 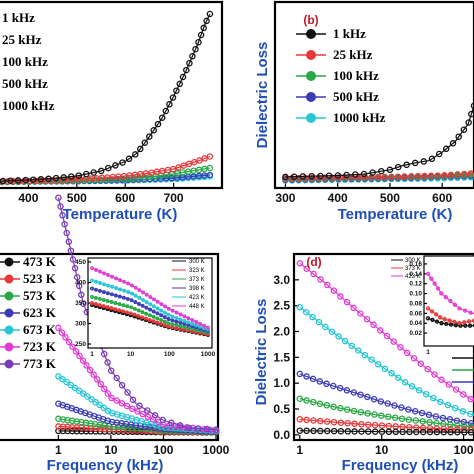 I want to click on panel-c-legend-entry: 773 K, so click(x=40, y=363).